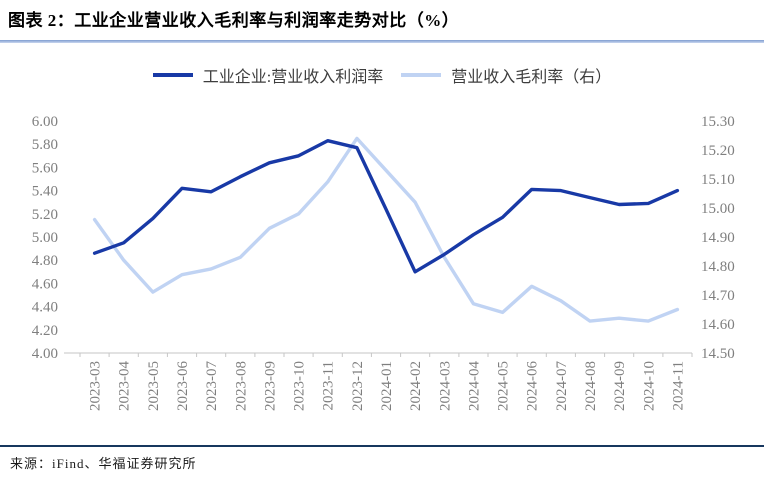 This screenshot has height=482, width=764. What do you see at coordinates (45, 331) in the screenshot?
I see `left-axis-tick-label: 4.20` at bounding box center [45, 331].